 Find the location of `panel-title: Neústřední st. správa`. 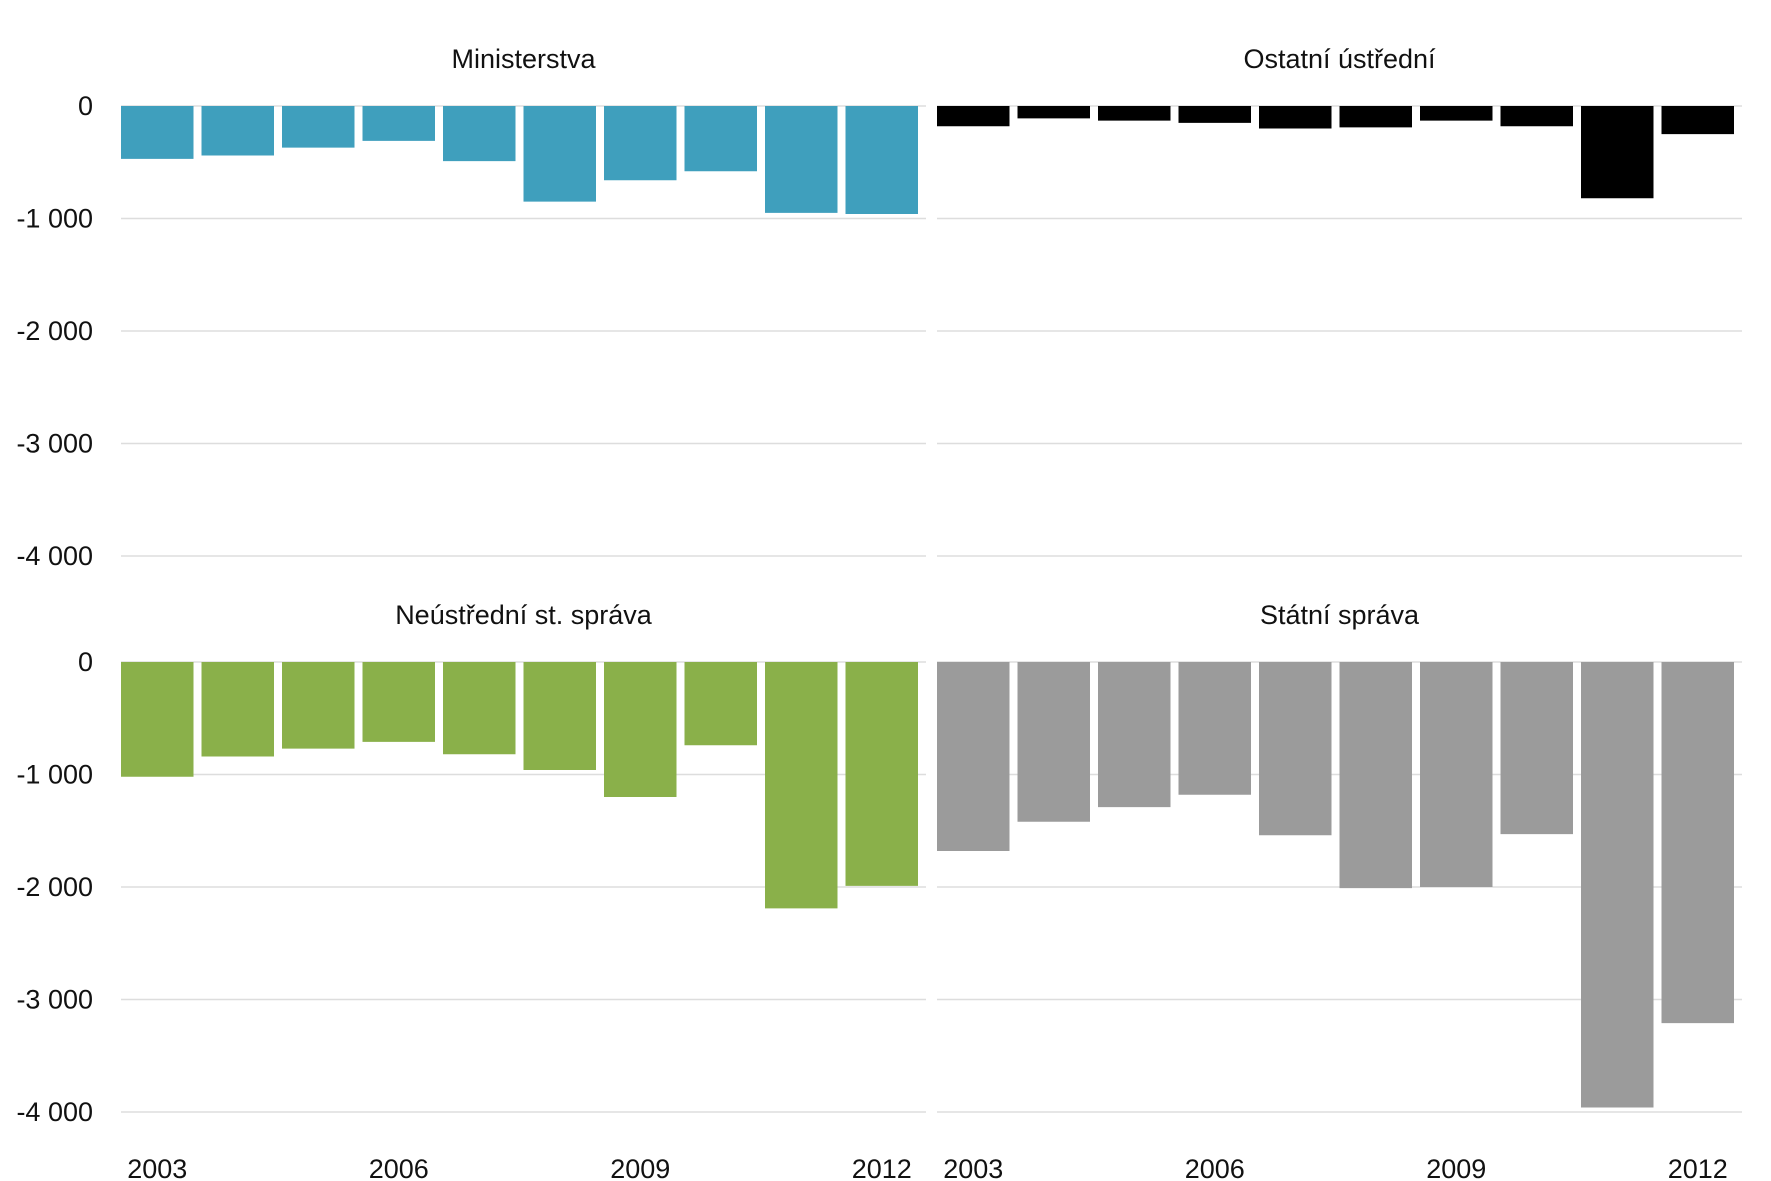

panel-title: Neústřední st. správa is located at coordinates (524, 615).